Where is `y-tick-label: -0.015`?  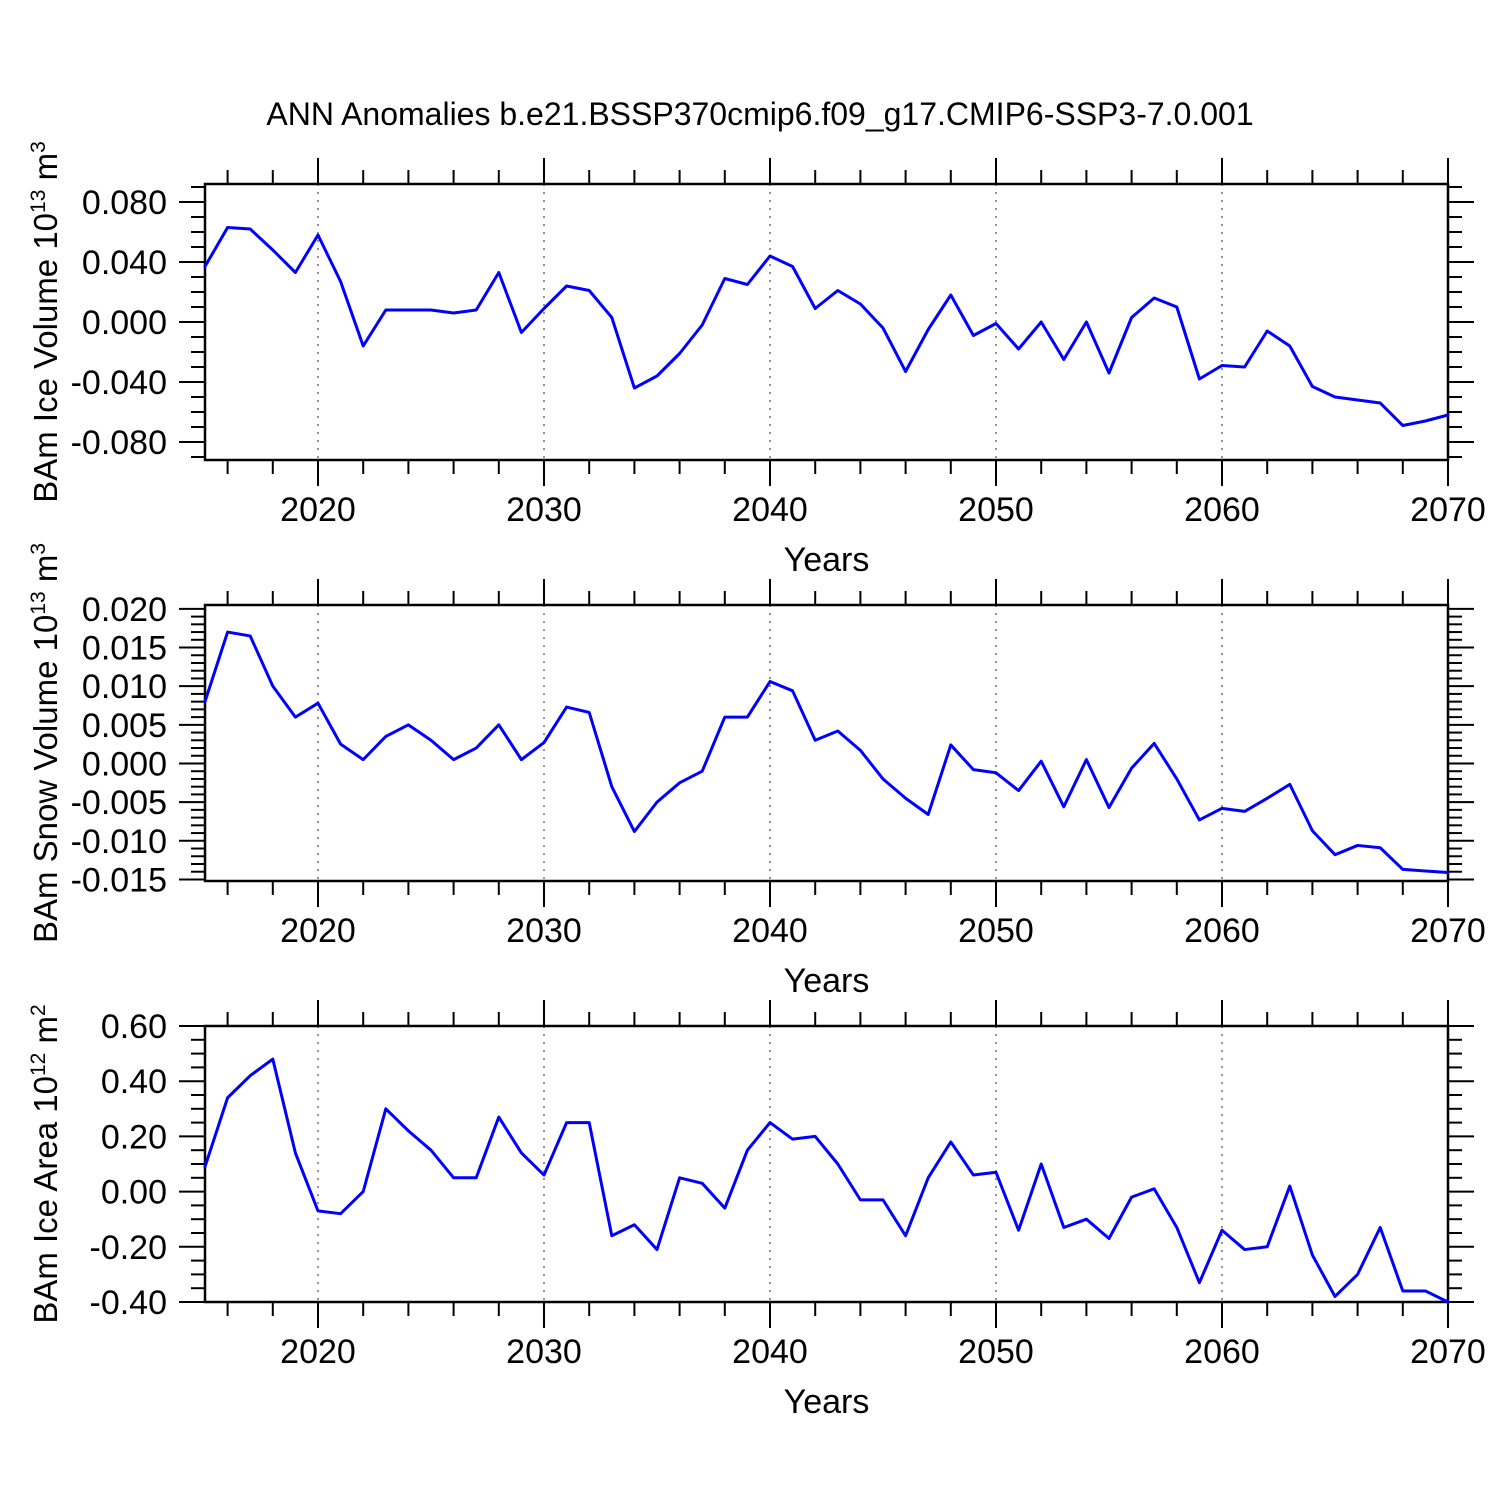
y-tick-label: -0.015 is located at coordinates (119, 880).